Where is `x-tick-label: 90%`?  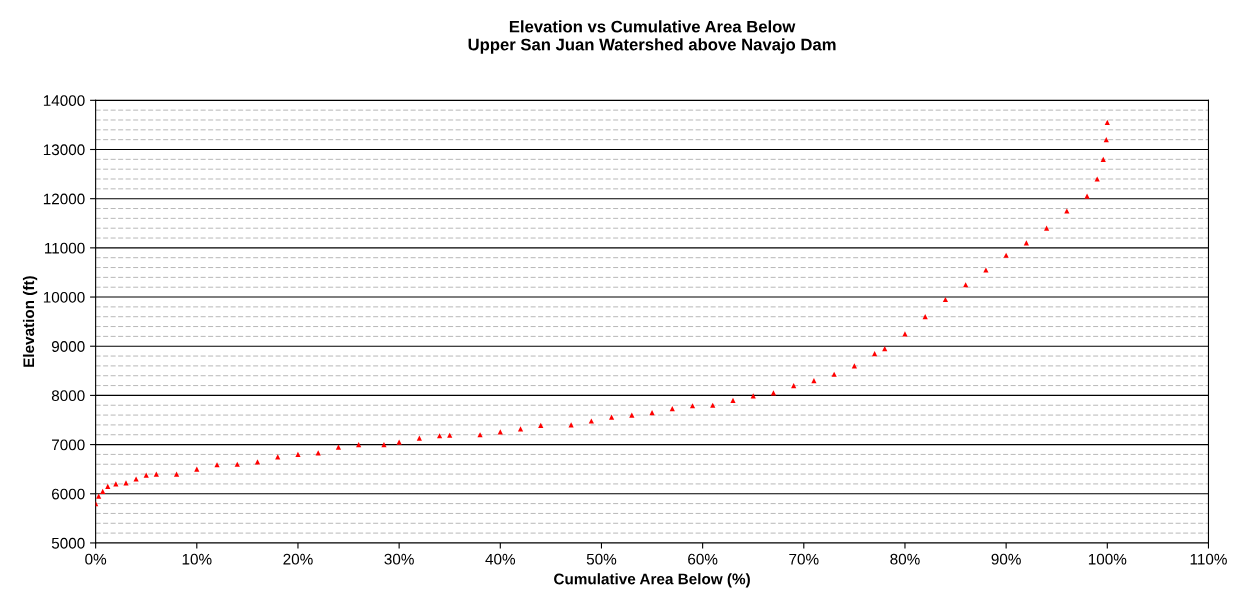
x-tick-label: 90% is located at coordinates (1006, 559).